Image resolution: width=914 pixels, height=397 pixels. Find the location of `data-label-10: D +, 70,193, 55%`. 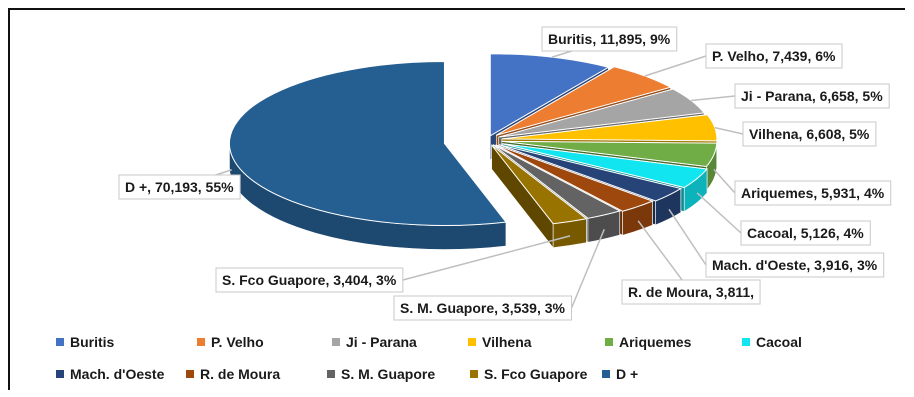

data-label-10: D +, 70,193, 55% is located at coordinates (179, 187).